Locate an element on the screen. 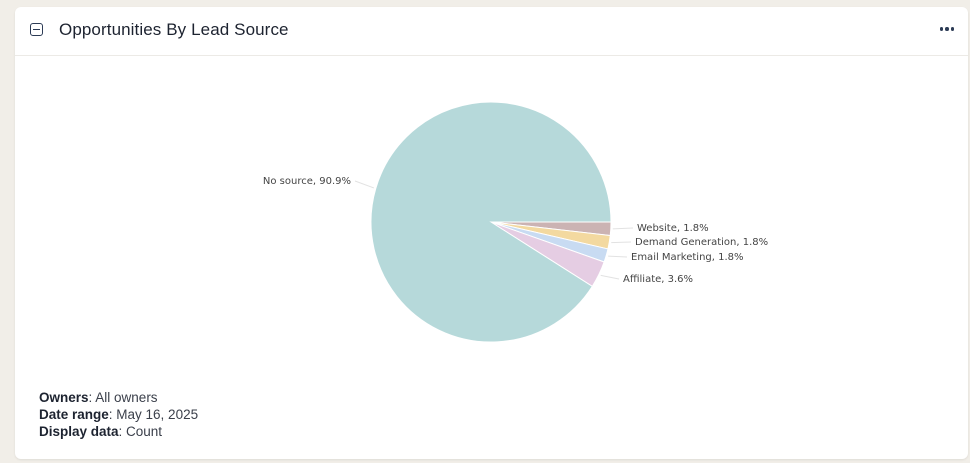 The height and width of the screenshot is (463, 970). slice-label: Email Marketing, 1.8% is located at coordinates (687, 257).